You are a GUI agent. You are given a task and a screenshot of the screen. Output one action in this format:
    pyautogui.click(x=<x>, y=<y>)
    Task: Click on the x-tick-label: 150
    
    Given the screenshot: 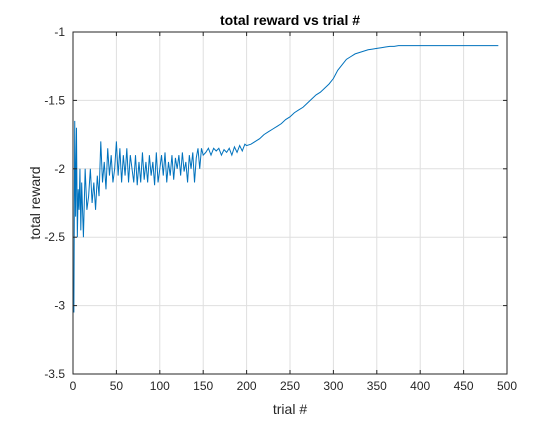 What is the action you would take?
    pyautogui.click(x=203, y=386)
    